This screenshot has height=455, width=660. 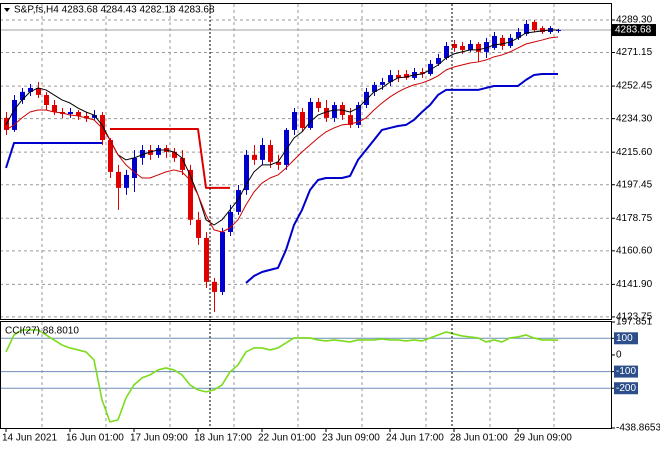 I want to click on y-tick-label: 4178.75, so click(x=634, y=218).